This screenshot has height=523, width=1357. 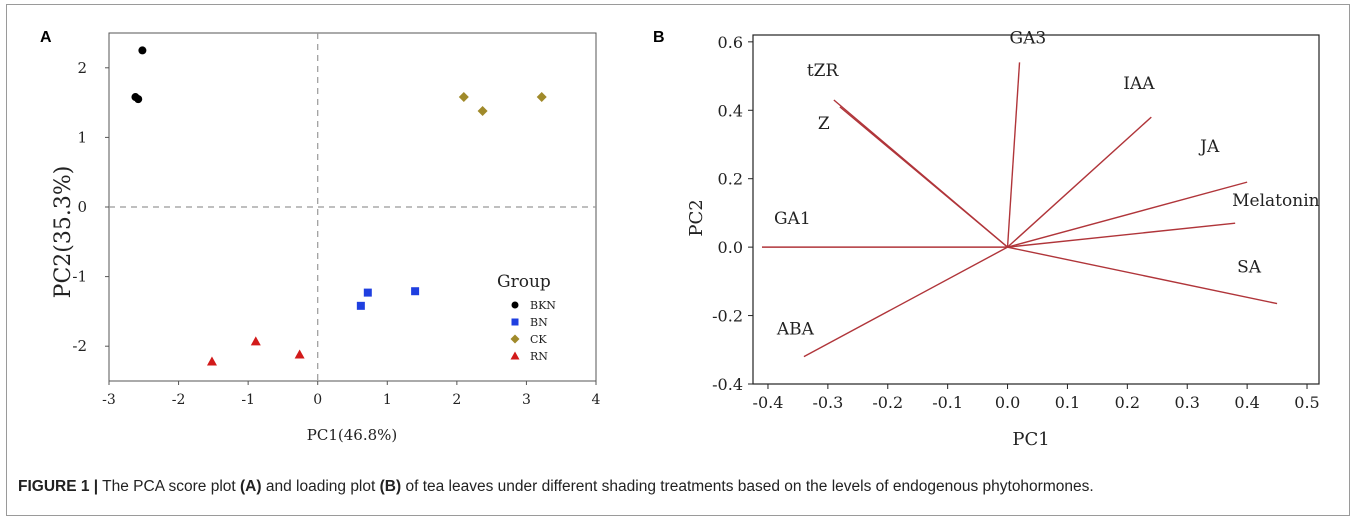 I want to click on y-tick-label: 0.6, so click(x=730, y=42).